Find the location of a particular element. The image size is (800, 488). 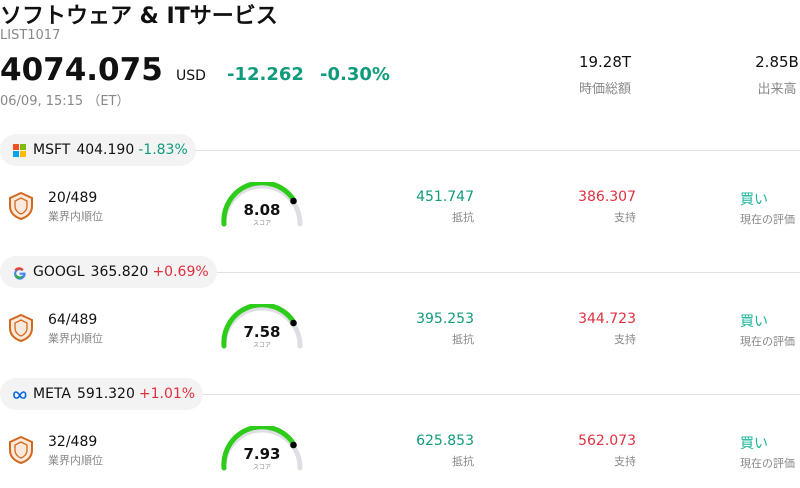

score: 8.08 is located at coordinates (262, 210).